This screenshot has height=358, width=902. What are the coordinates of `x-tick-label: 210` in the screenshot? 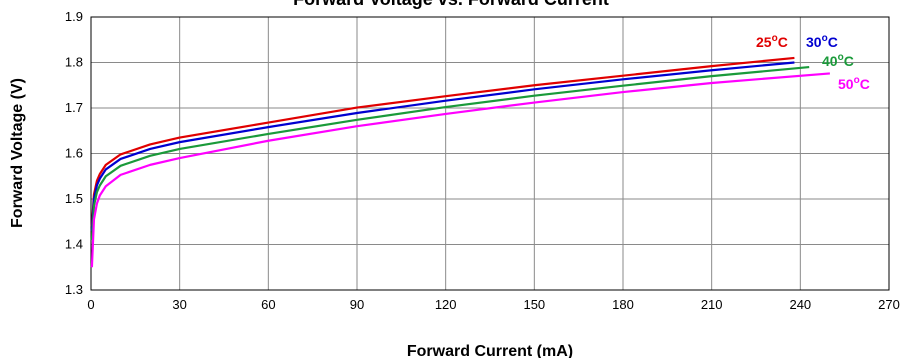 It's located at (712, 304).